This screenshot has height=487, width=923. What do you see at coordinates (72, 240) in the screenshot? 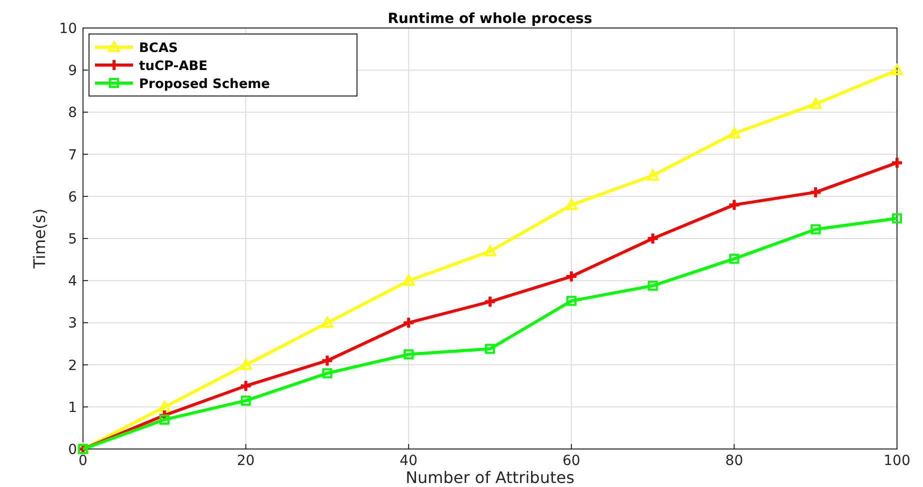
I see `y-tick-label: 5` at bounding box center [72, 240].